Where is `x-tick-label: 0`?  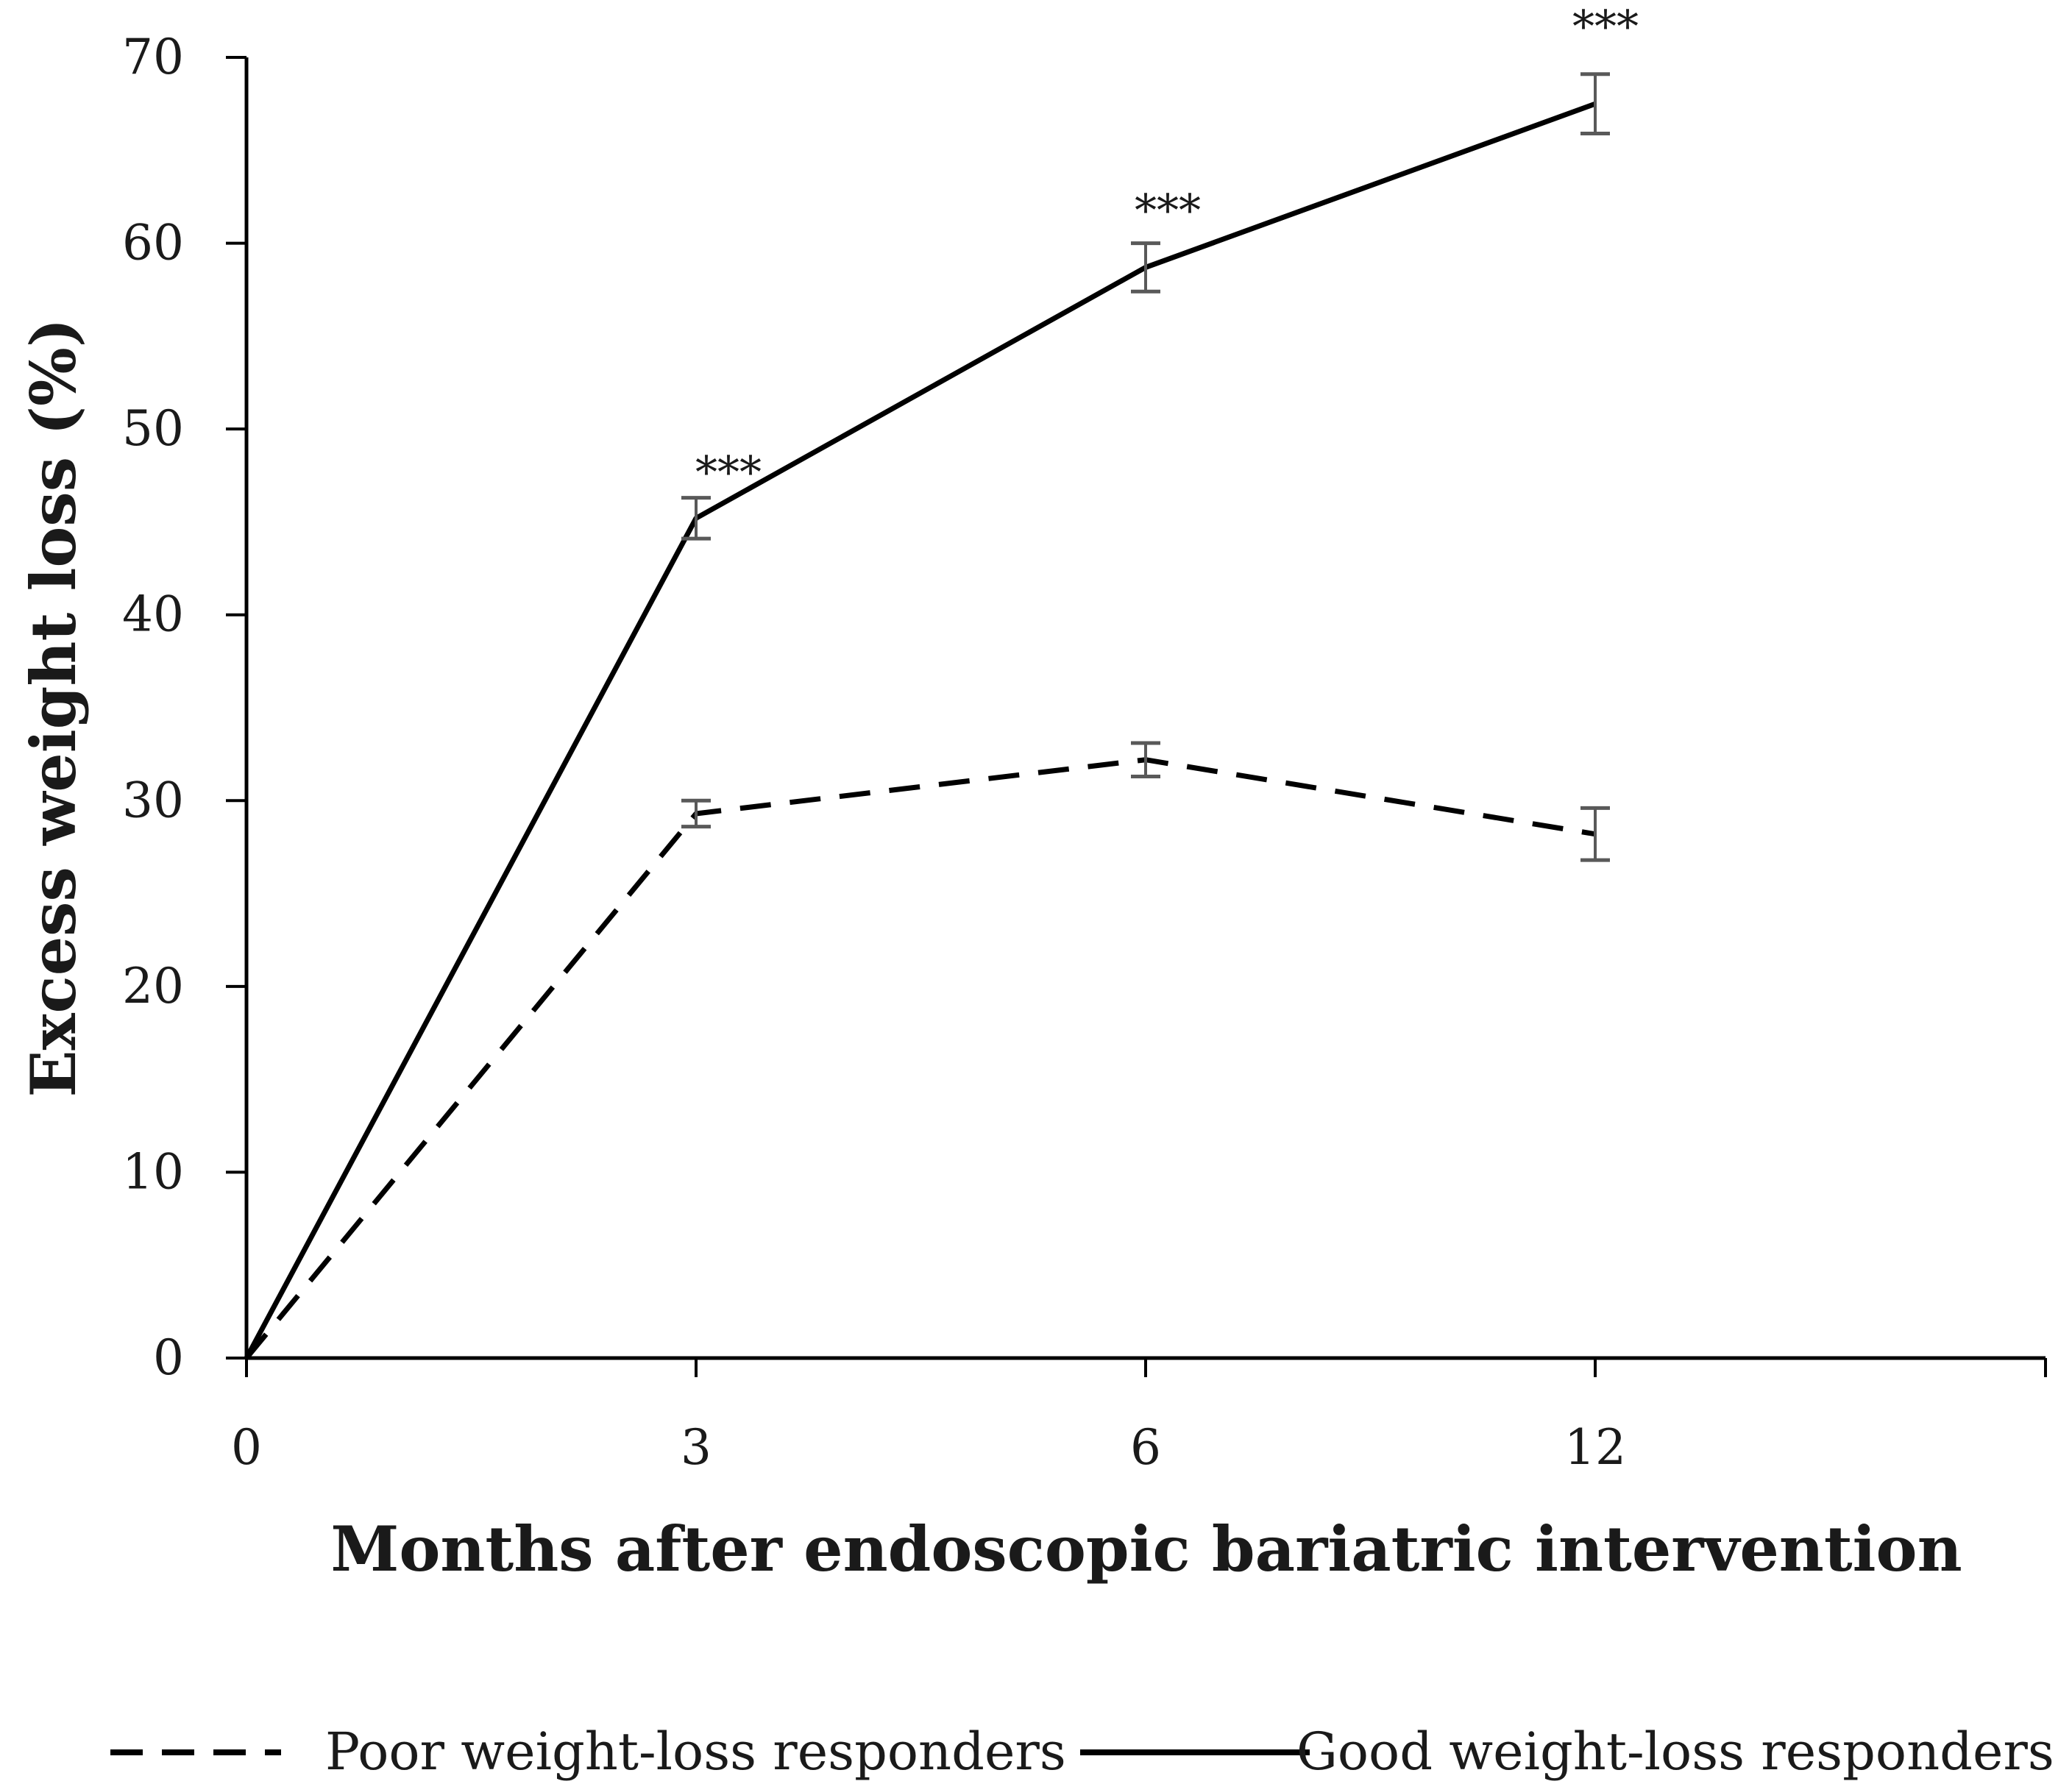
x-tick-label: 0 is located at coordinates (247, 1447).